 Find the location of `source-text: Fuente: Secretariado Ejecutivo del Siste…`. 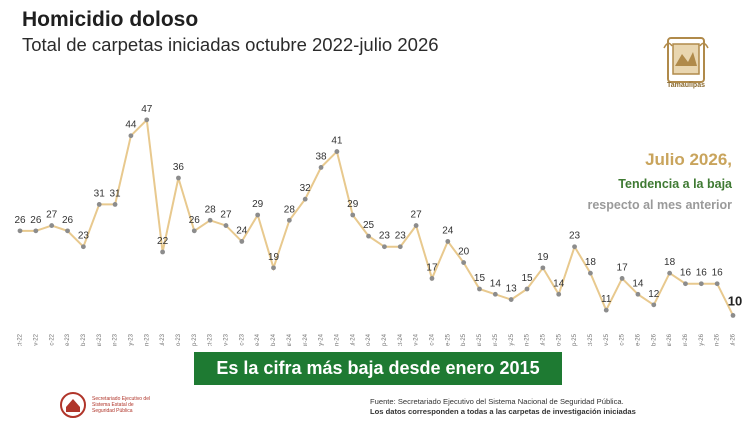

source-text: Fuente: Secretariado Ejecutivo del Siste… is located at coordinates (497, 401).